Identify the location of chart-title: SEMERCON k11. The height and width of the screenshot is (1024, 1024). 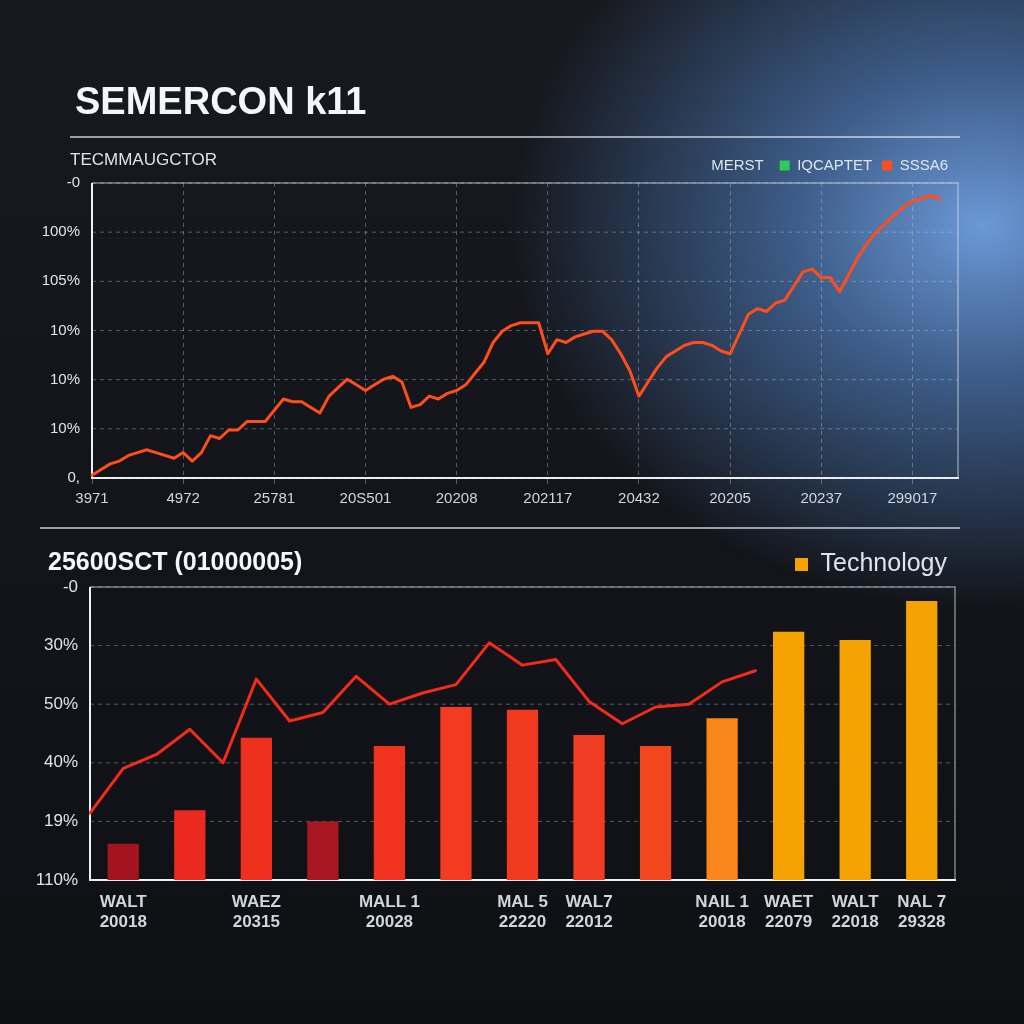
(221, 102).